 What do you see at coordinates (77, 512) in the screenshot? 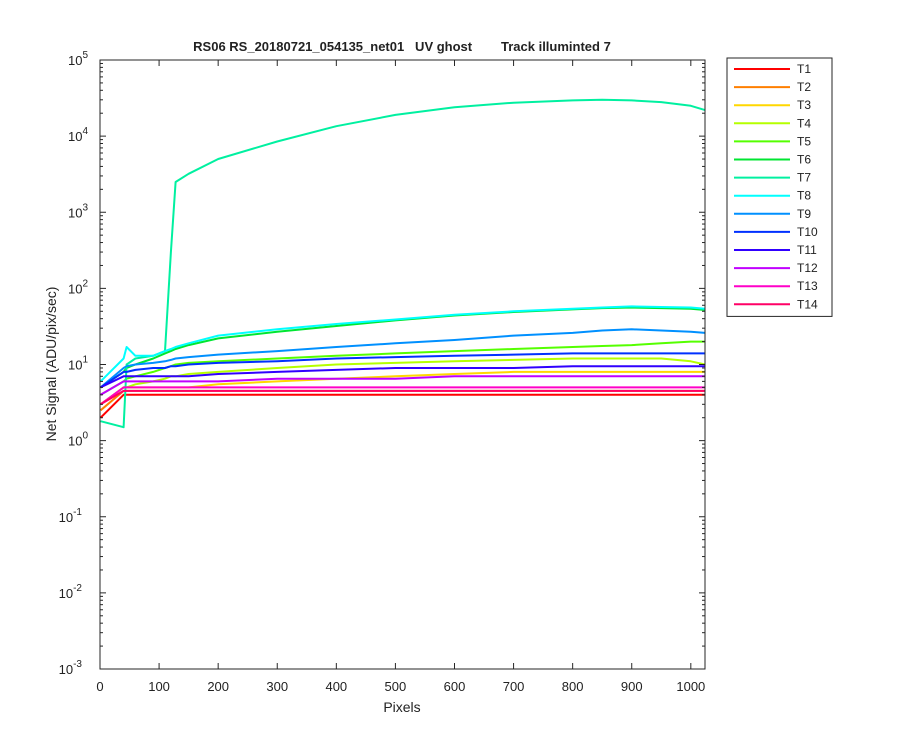
I see `y-tick-exponent: -1` at bounding box center [77, 512].